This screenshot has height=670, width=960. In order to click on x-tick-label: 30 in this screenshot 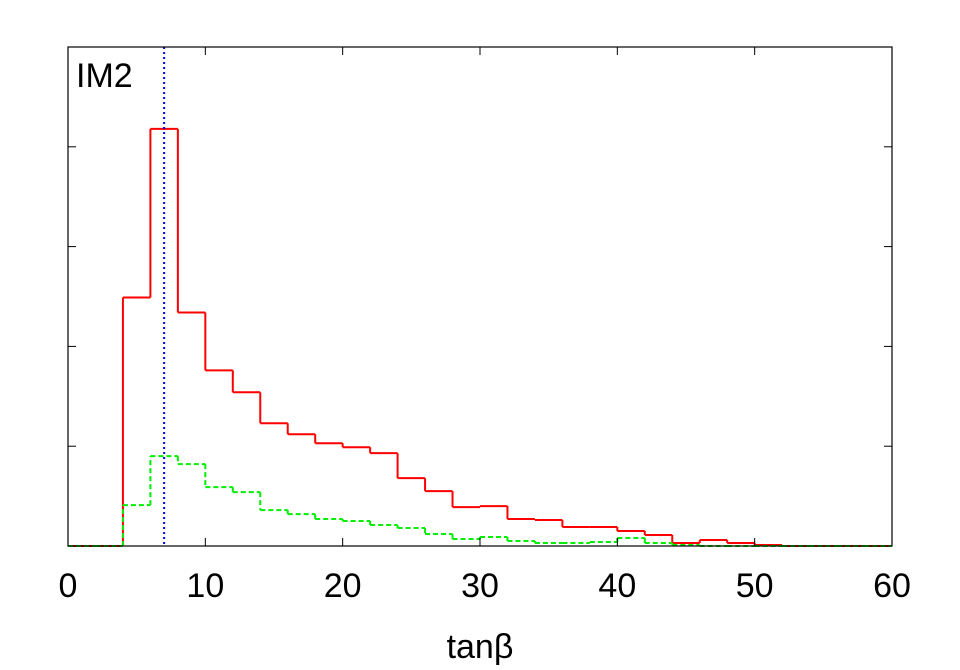, I will do `click(480, 586)`.